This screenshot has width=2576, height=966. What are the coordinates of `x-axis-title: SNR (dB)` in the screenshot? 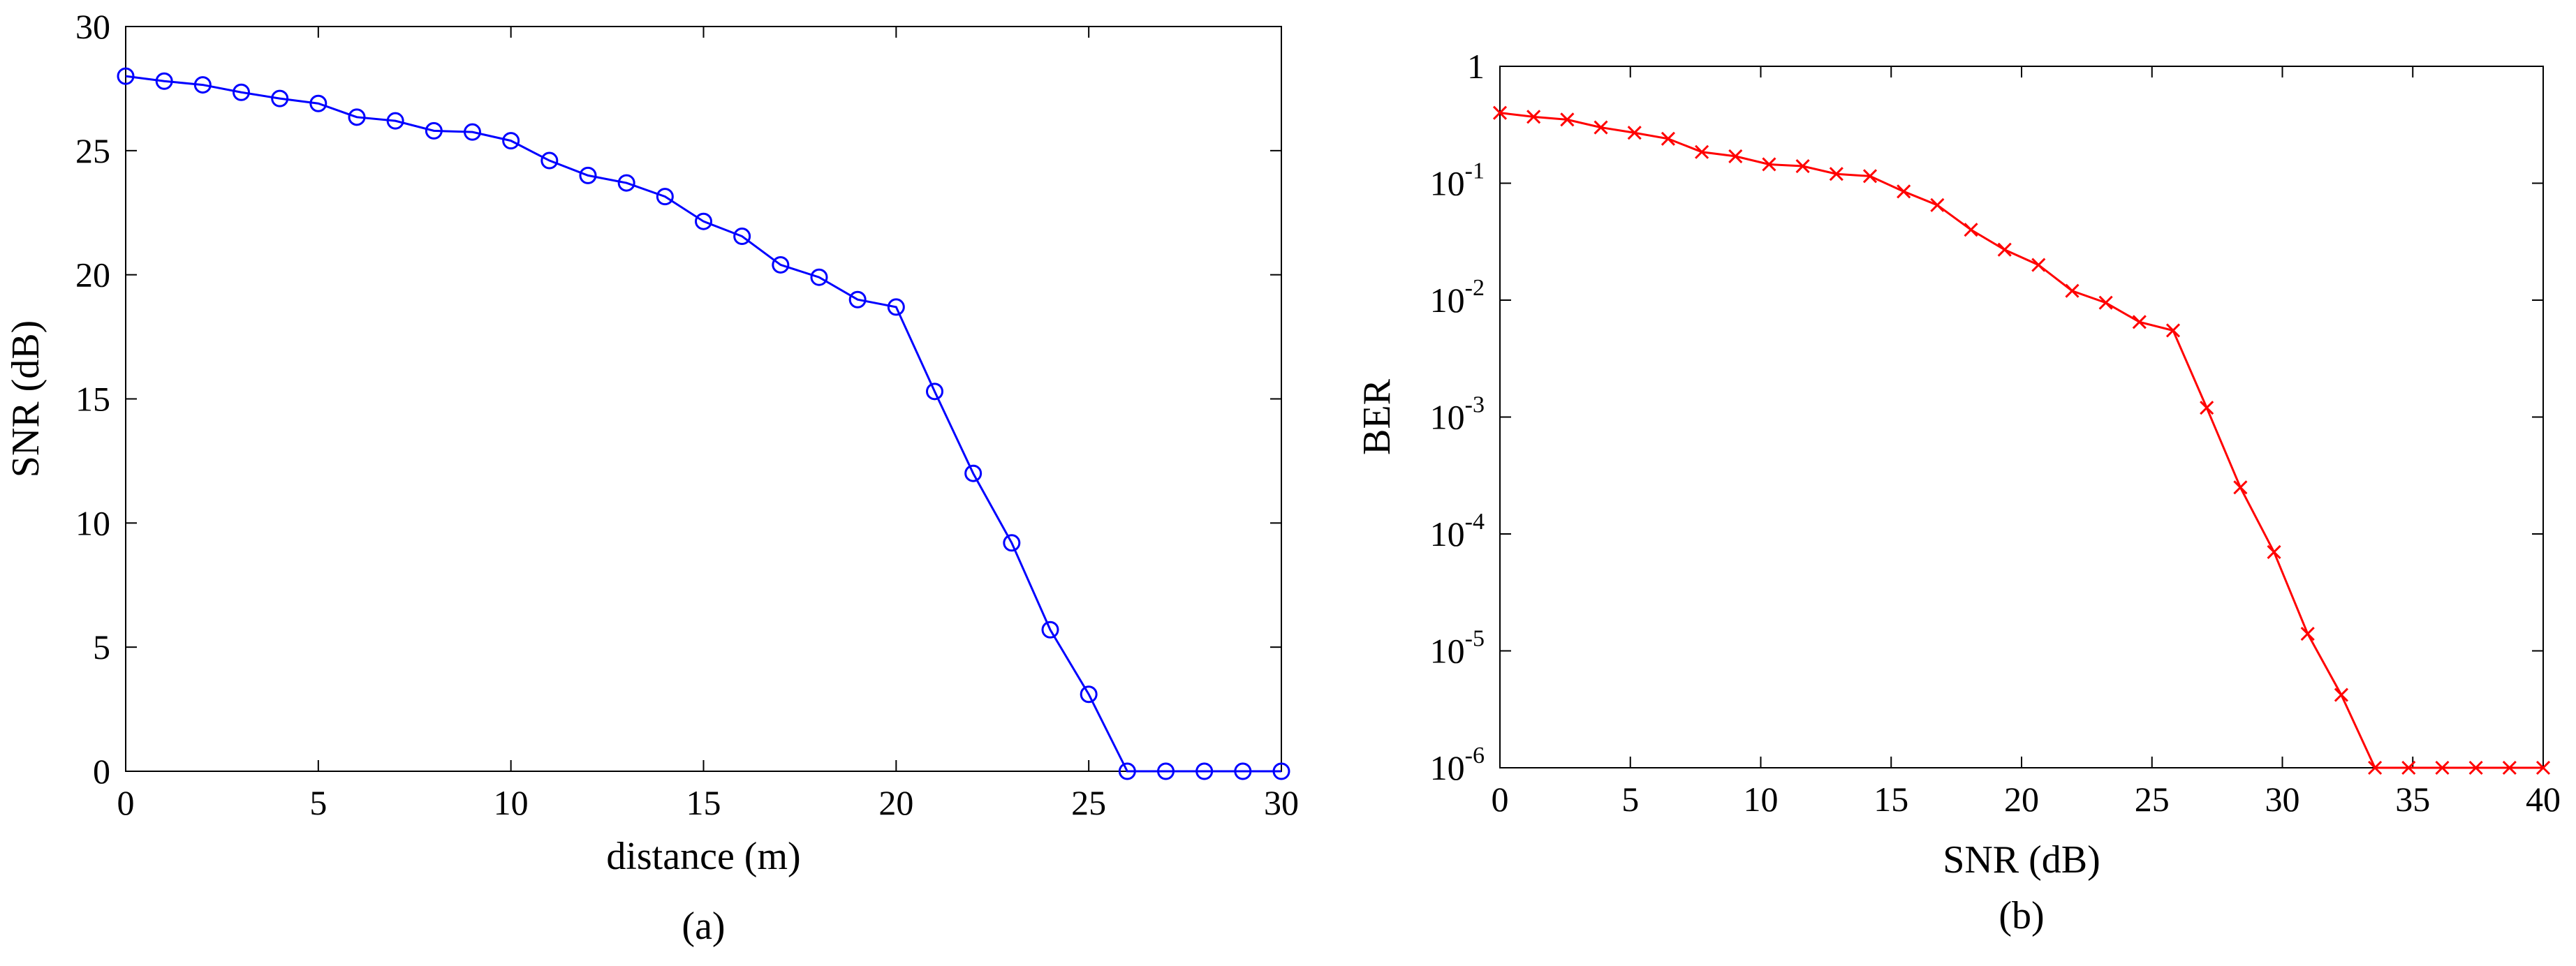 It's located at (2021, 860).